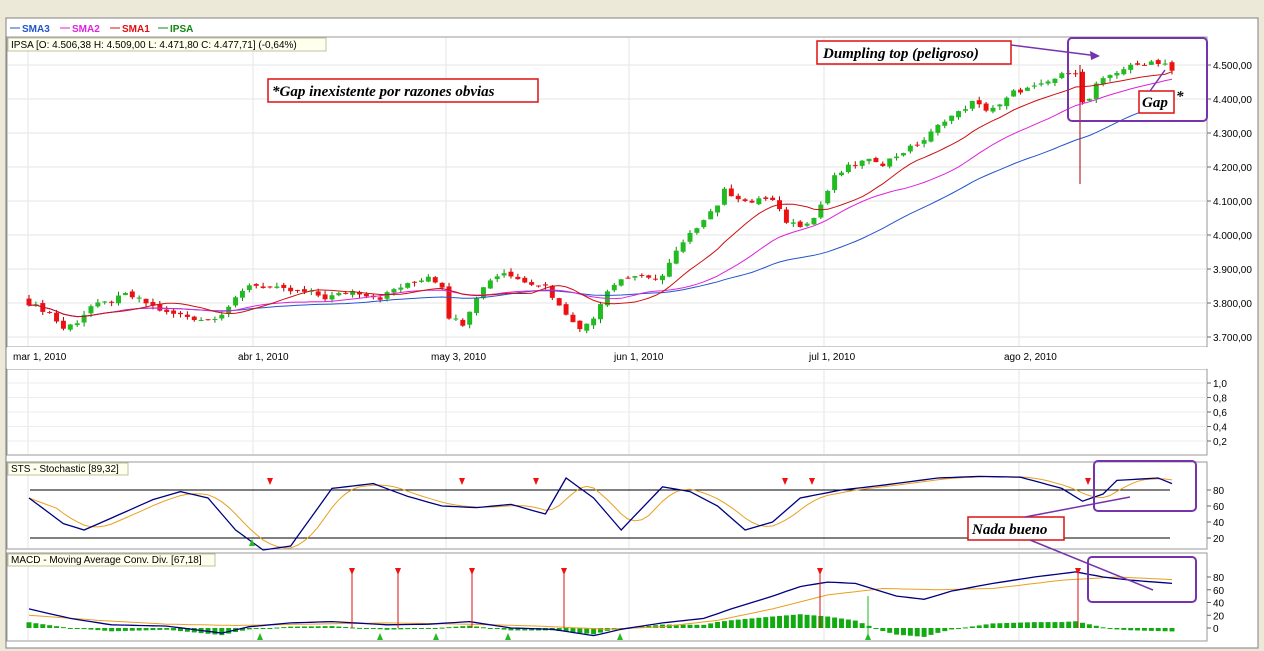  Describe the element at coordinates (1232, 338) in the screenshot. I see `y-tick-label: 3.700,00` at that location.